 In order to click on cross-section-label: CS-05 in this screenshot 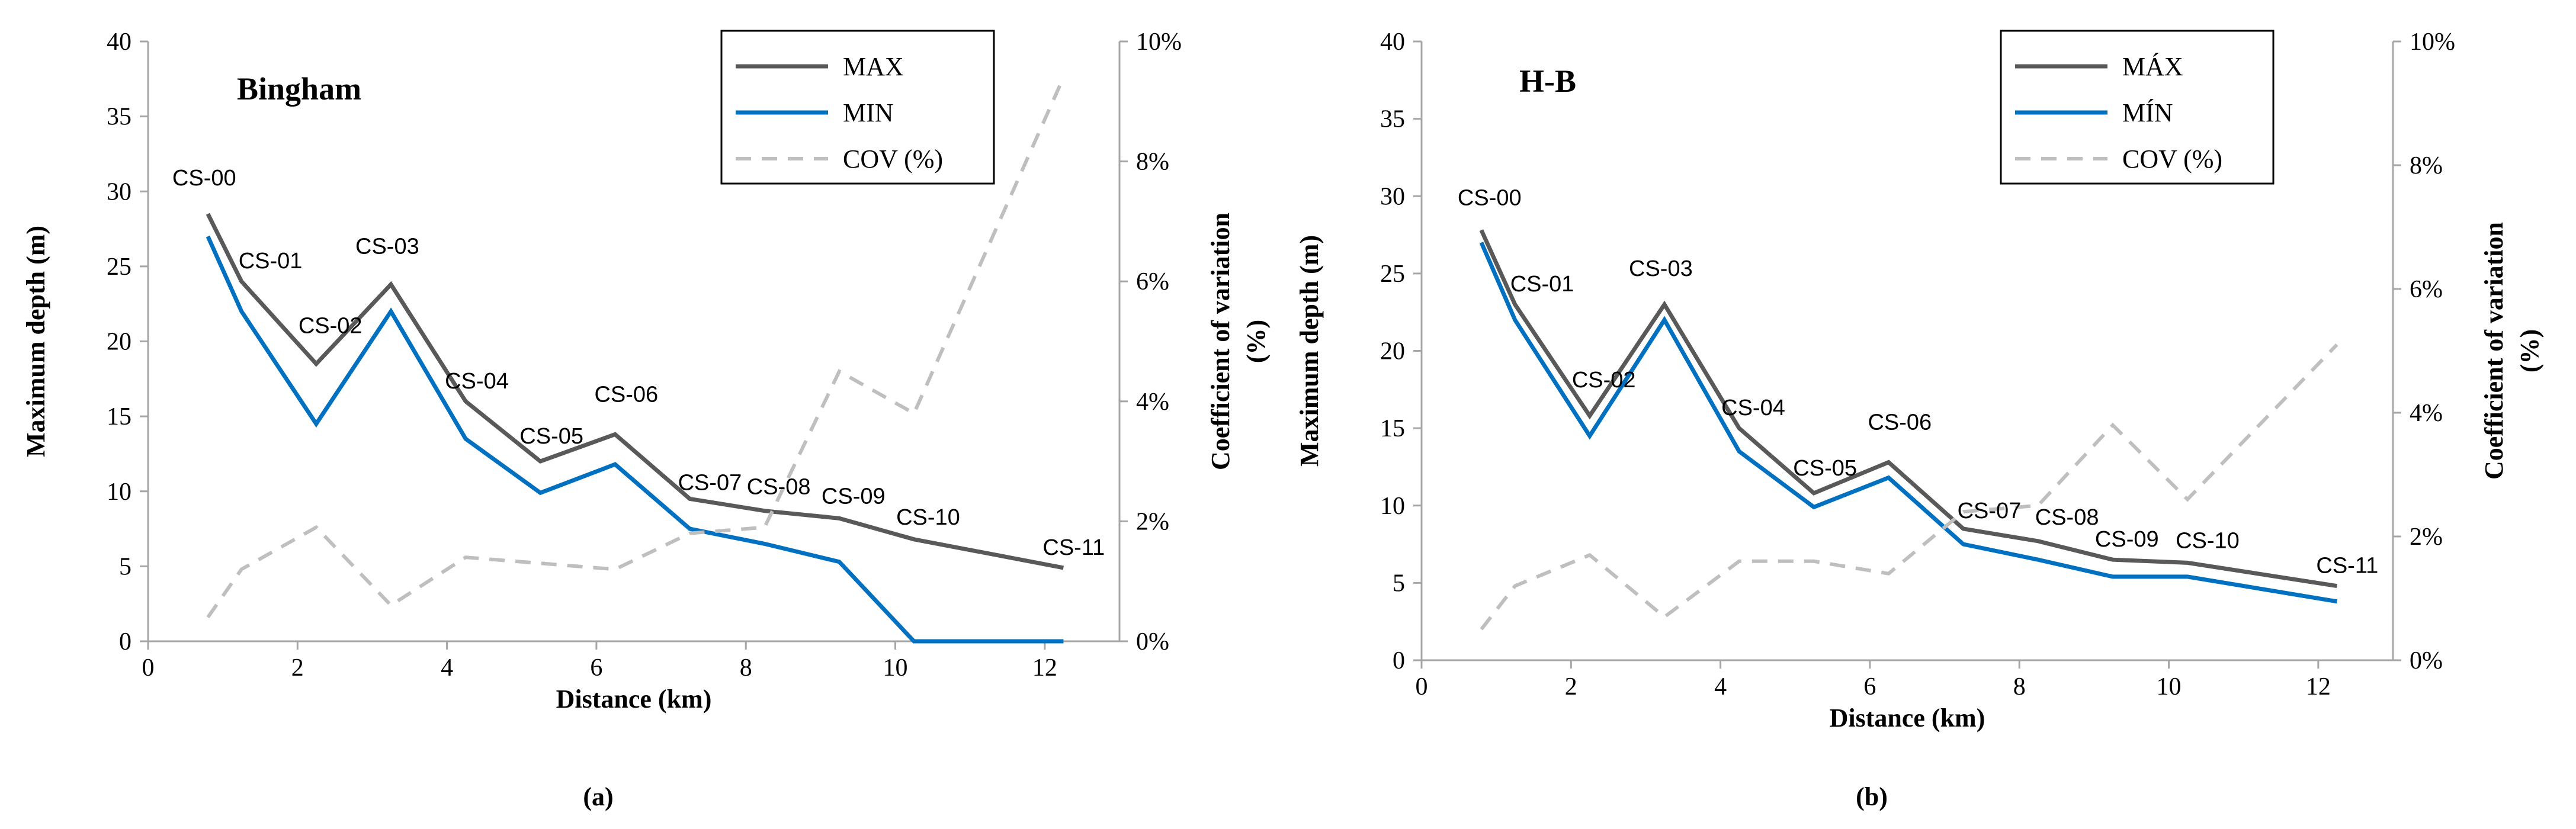, I will do `click(1825, 469)`.